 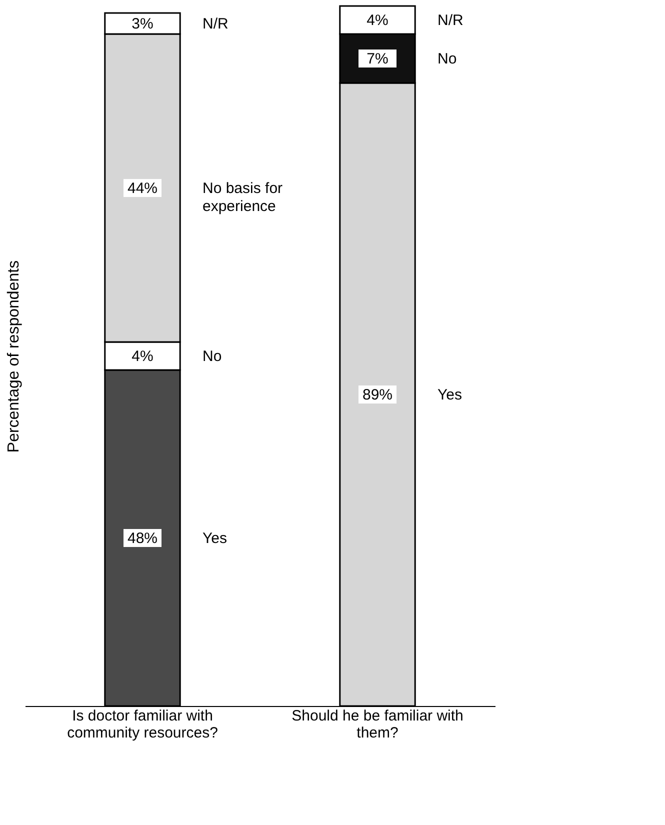 What do you see at coordinates (142, 725) in the screenshot?
I see `x-tick-label: Is doctor familiar with community resources?` at bounding box center [142, 725].